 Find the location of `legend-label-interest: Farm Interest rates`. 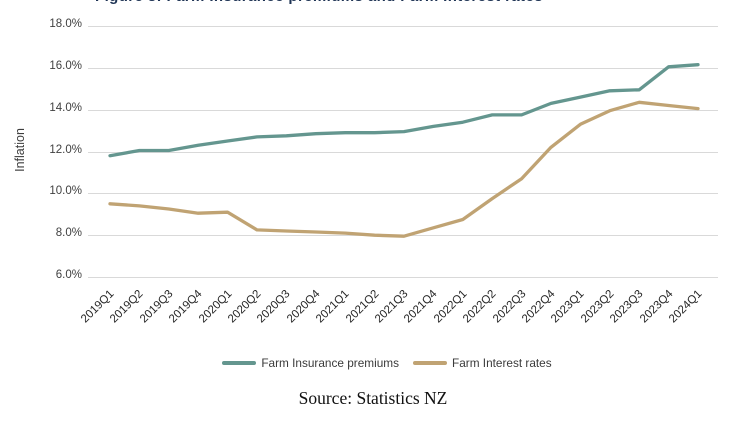

legend-label-interest: Farm Interest rates is located at coordinates (502, 363).